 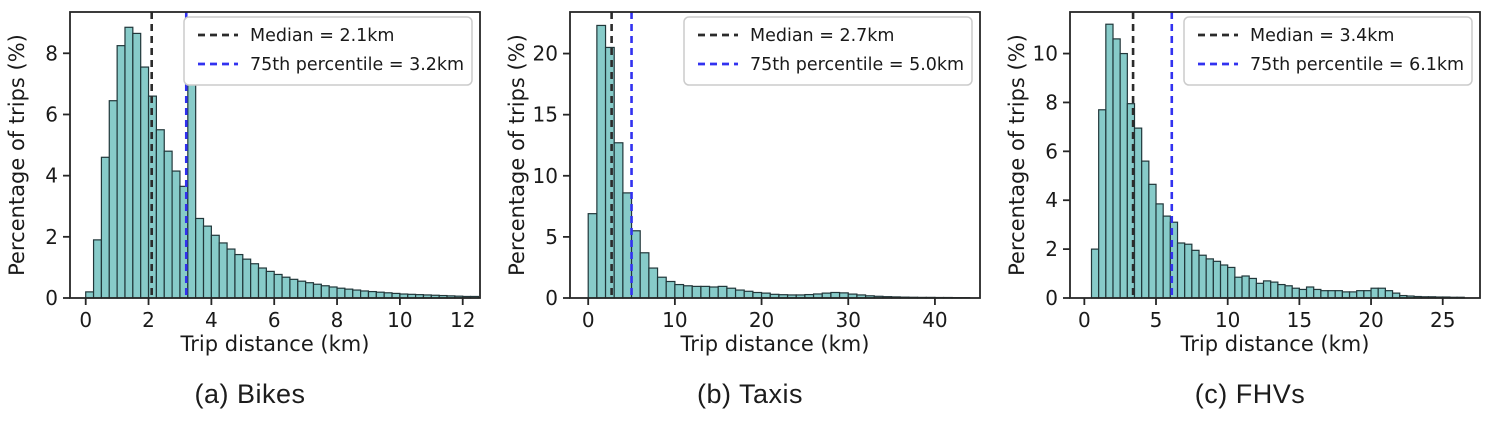 What do you see at coordinates (1299, 320) in the screenshot?
I see `x-tick-label: 15` at bounding box center [1299, 320].